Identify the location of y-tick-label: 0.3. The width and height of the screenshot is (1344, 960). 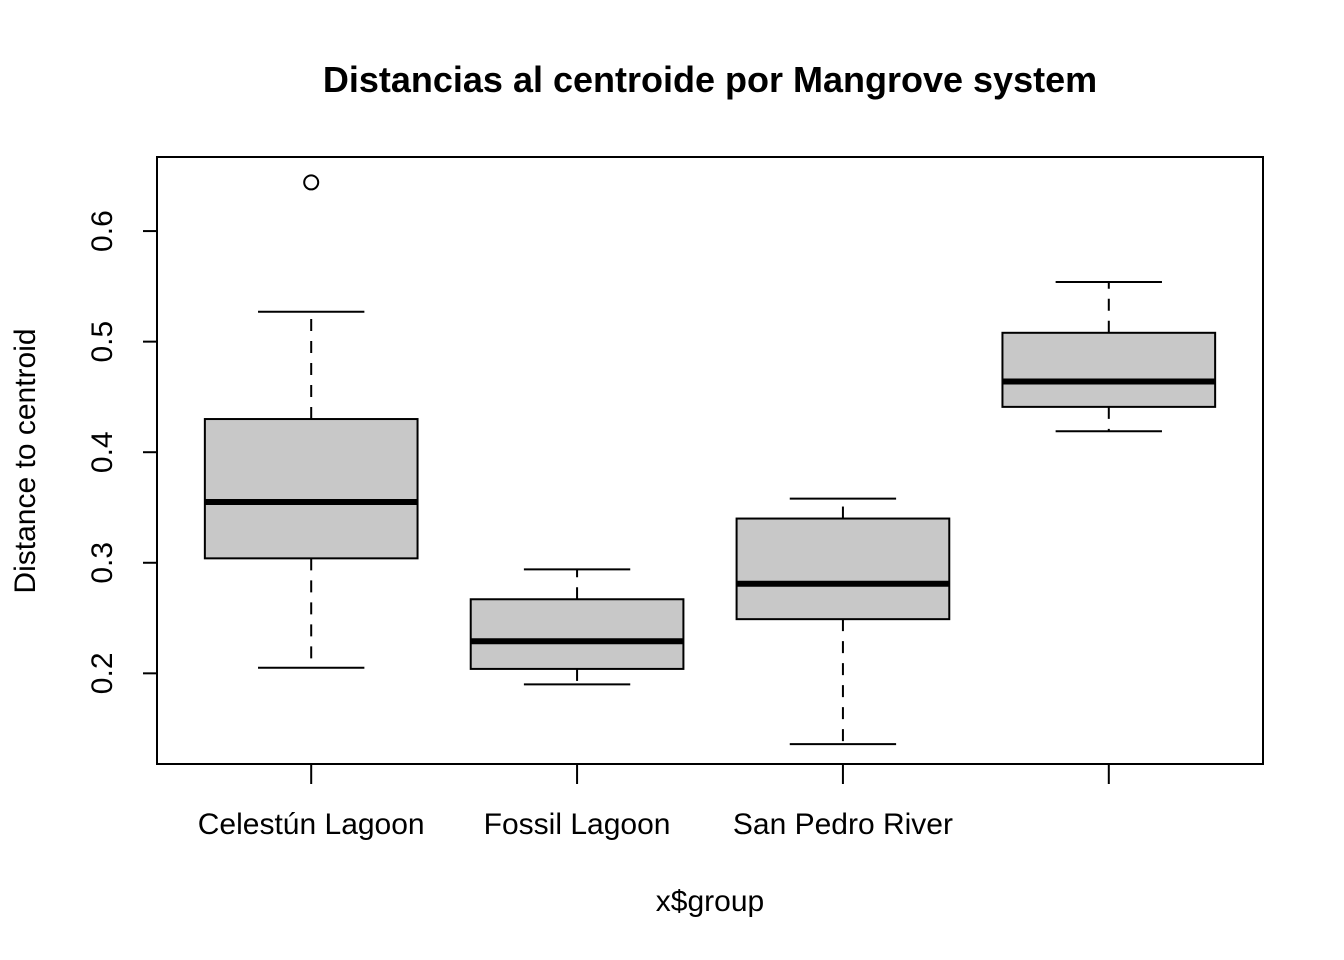
(102, 563).